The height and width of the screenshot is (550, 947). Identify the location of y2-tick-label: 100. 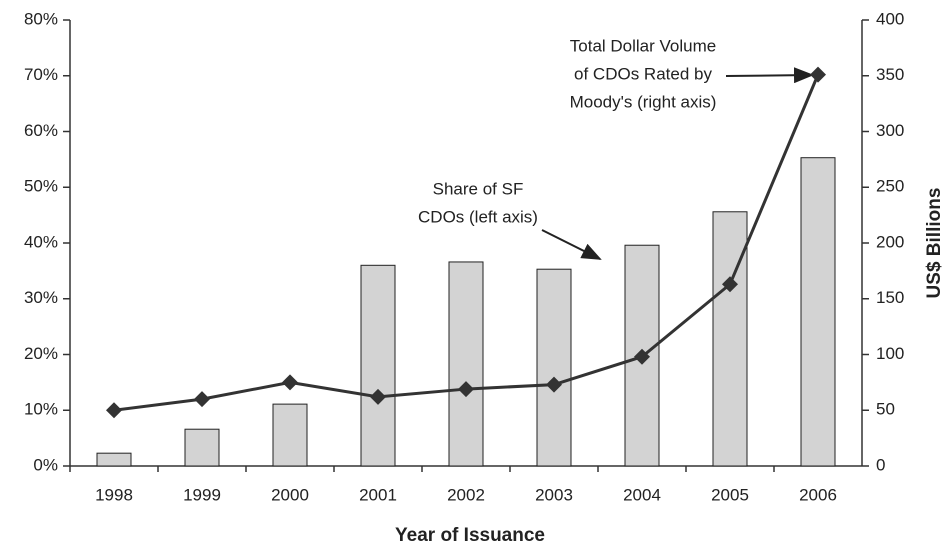
(890, 353).